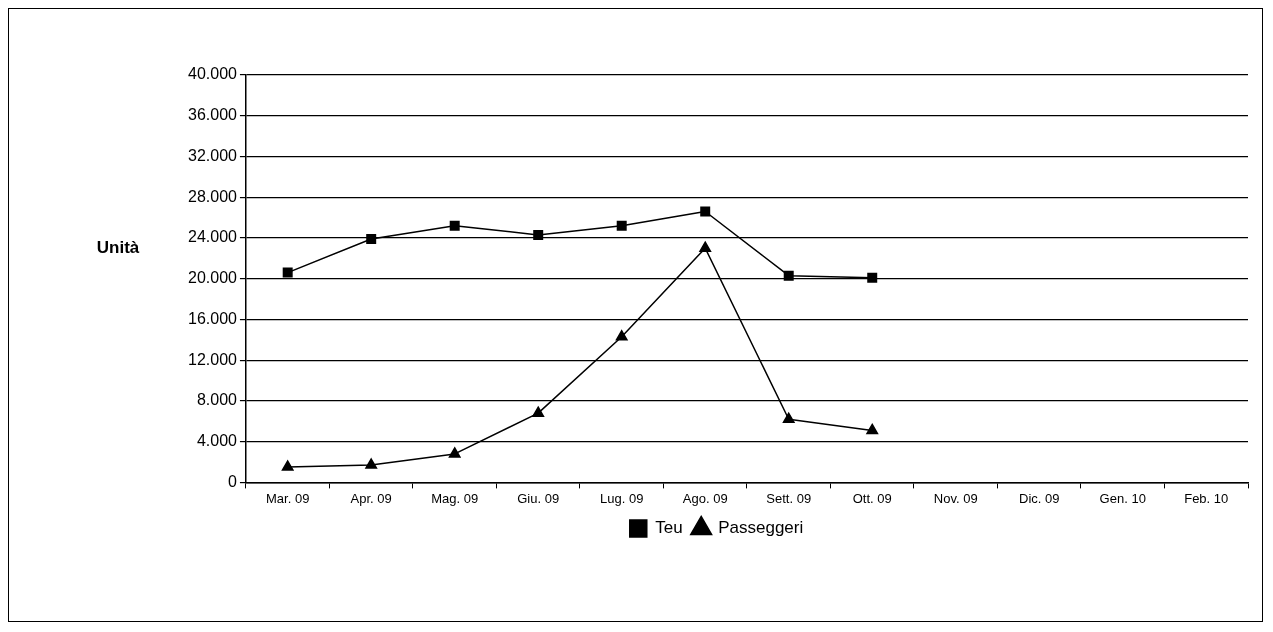 This screenshot has height=632, width=1273. Describe the element at coordinates (213, 115) in the screenshot. I see `y-tick-label: 36.000` at that location.